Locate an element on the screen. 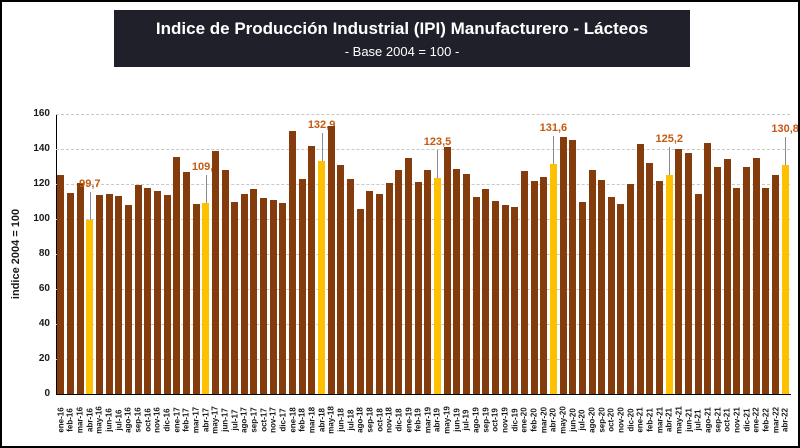  x-axis-tick-label: ago-19 is located at coordinates (476, 420).